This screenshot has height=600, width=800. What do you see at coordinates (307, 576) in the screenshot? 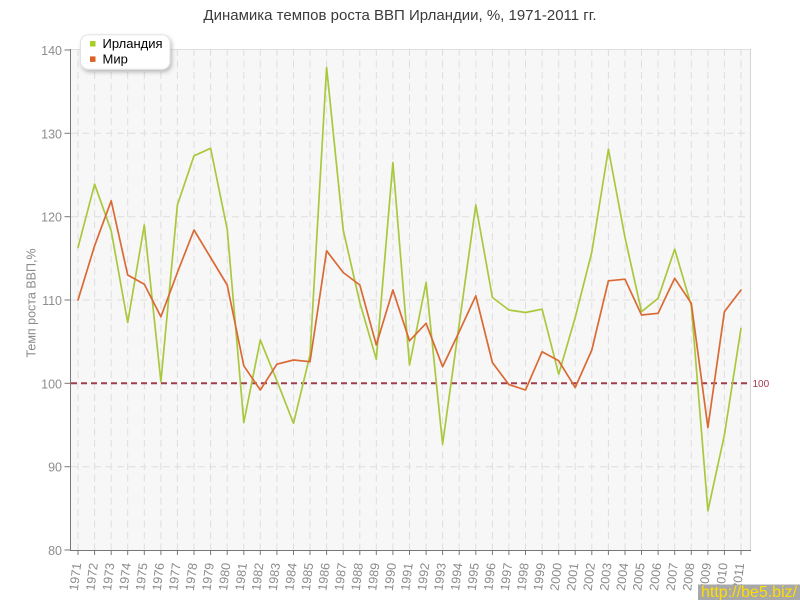
I see `svg-text: 1985` at bounding box center [307, 576].